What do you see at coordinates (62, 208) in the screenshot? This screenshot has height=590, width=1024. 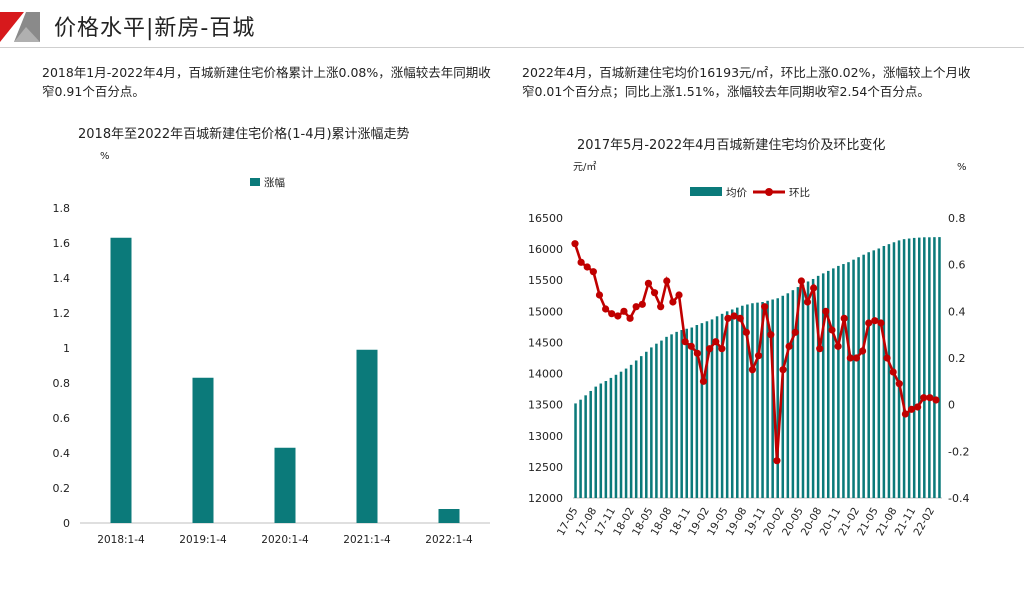 I see `y-tick-label: 1.8` at bounding box center [62, 208].